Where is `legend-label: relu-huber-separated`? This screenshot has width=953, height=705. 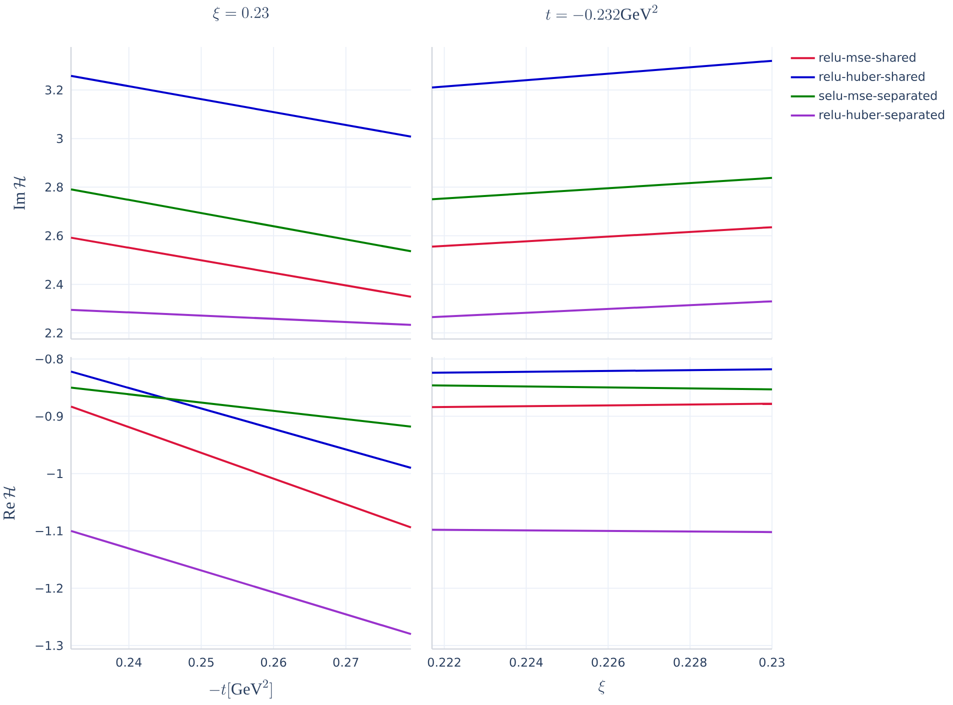 legend-label: relu-huber-separated is located at coordinates (882, 116).